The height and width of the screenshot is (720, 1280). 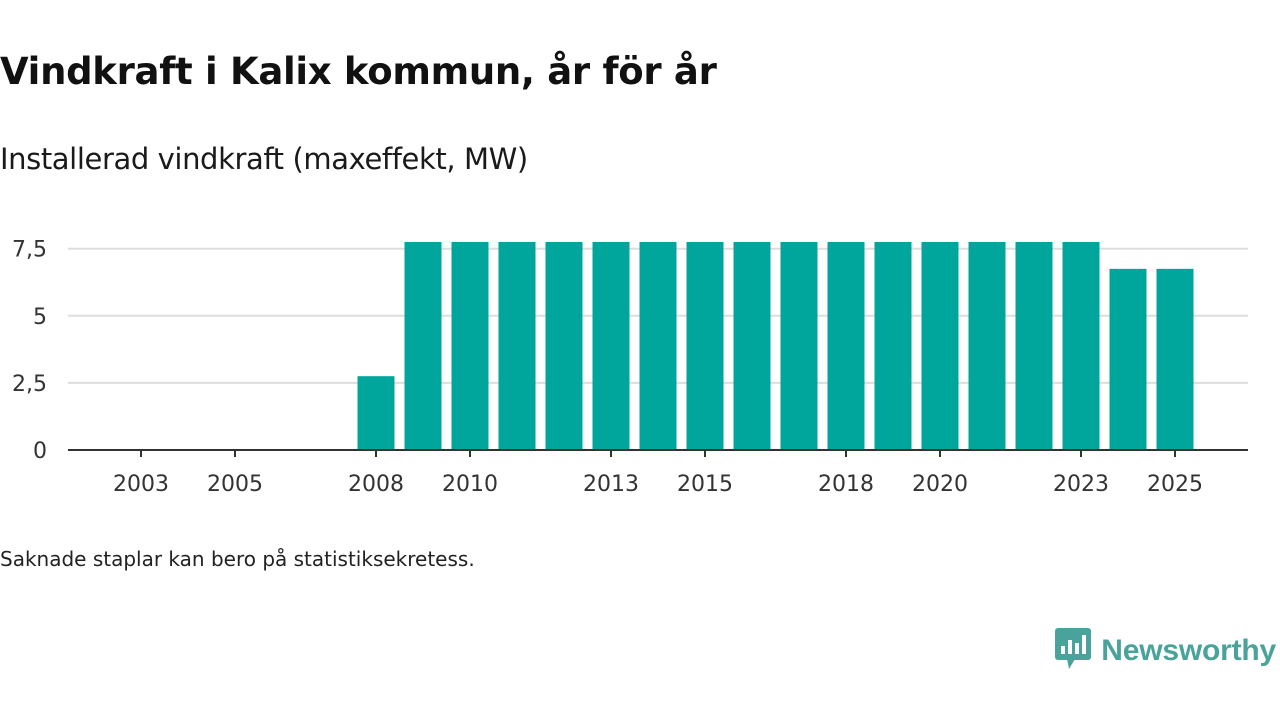 I want to click on bar-2014, so click(x=658, y=346).